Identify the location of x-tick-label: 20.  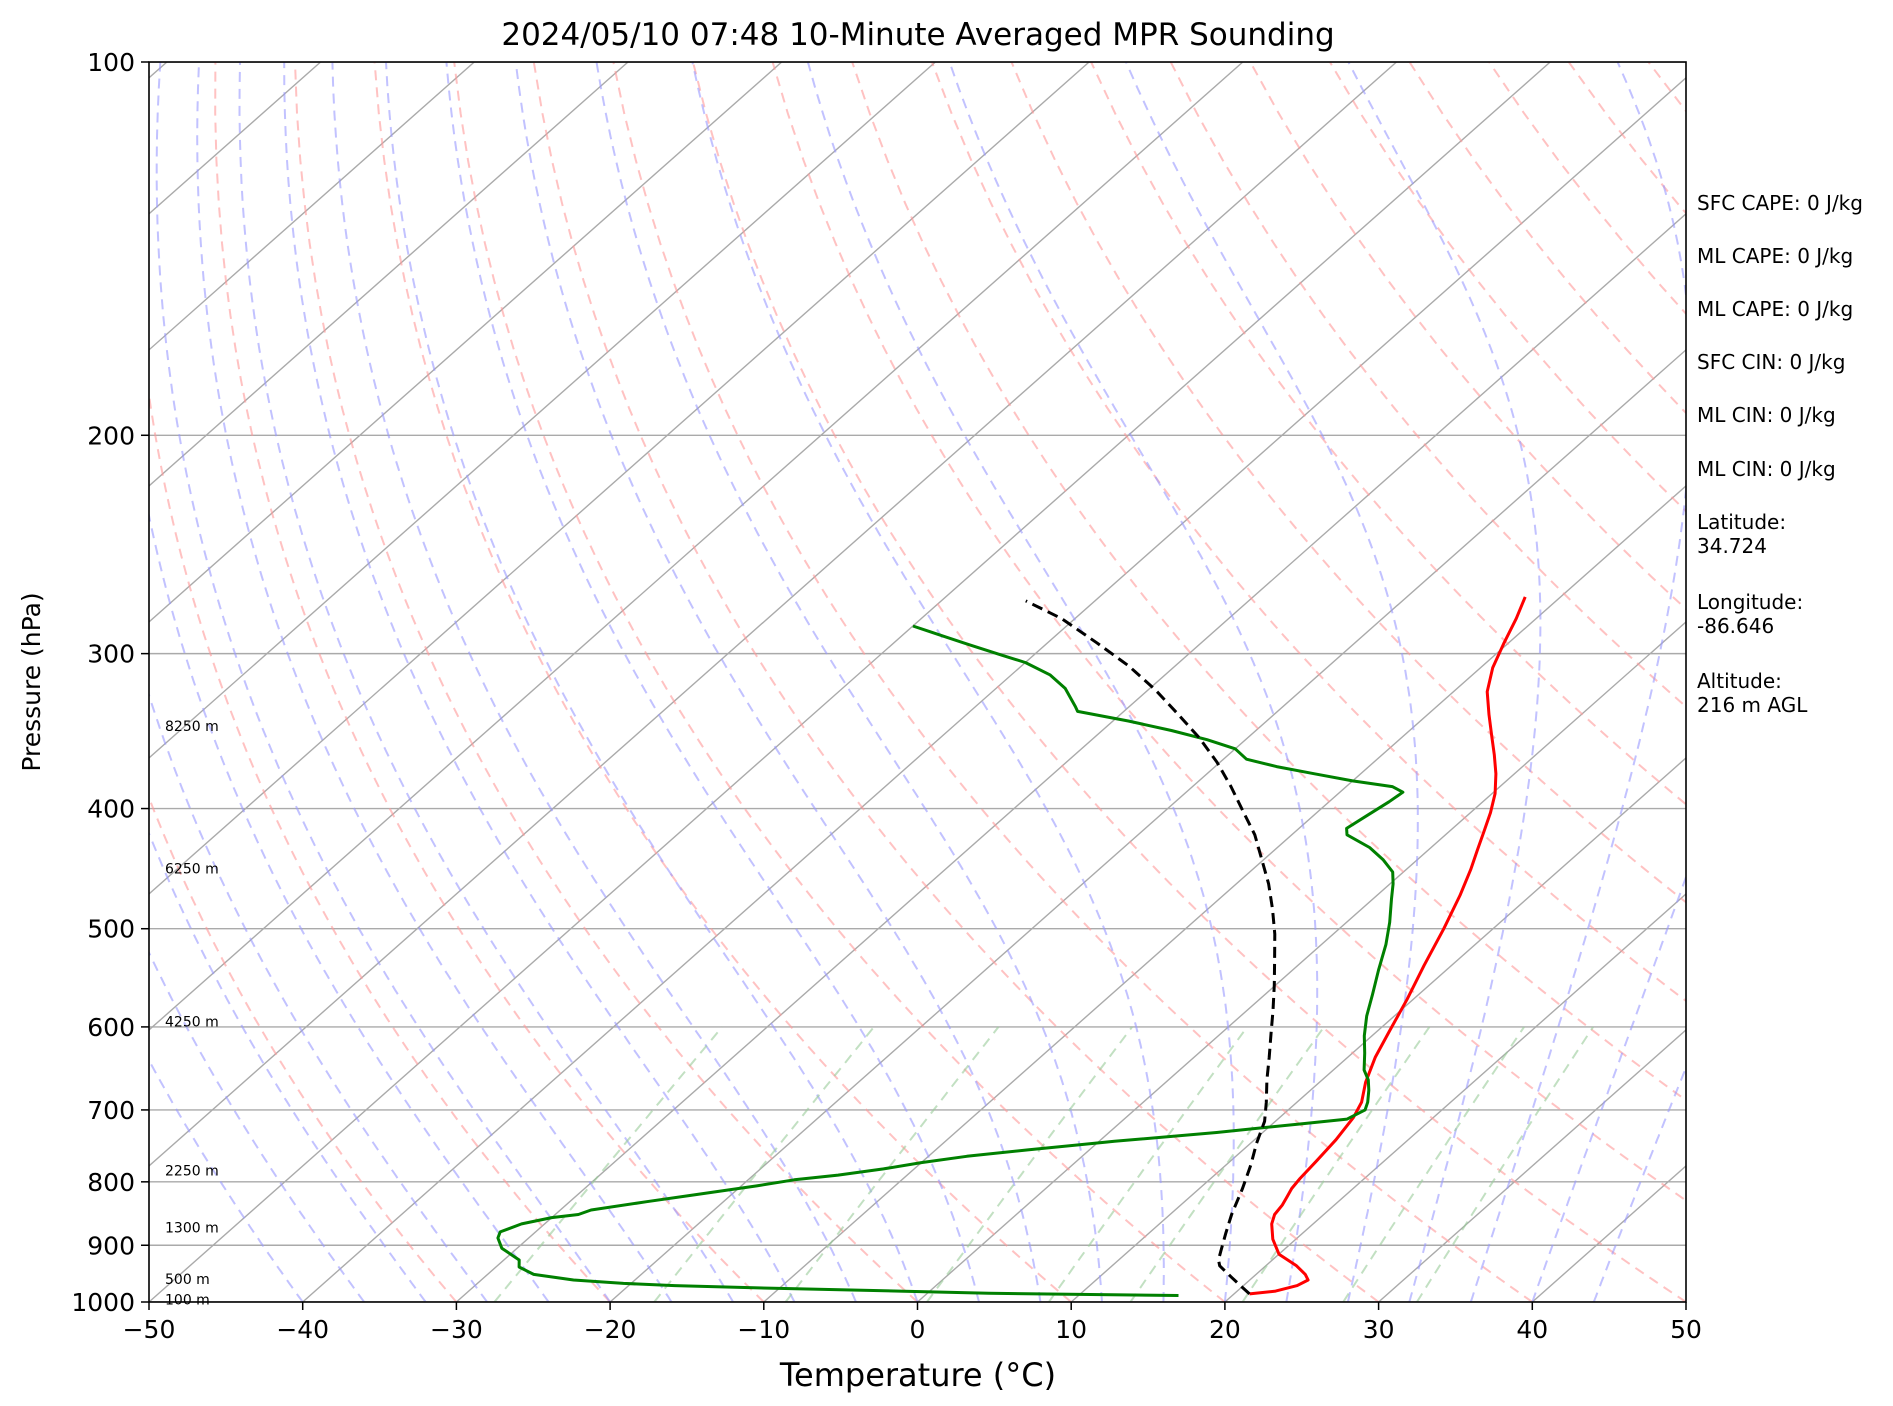
(1225, 1329).